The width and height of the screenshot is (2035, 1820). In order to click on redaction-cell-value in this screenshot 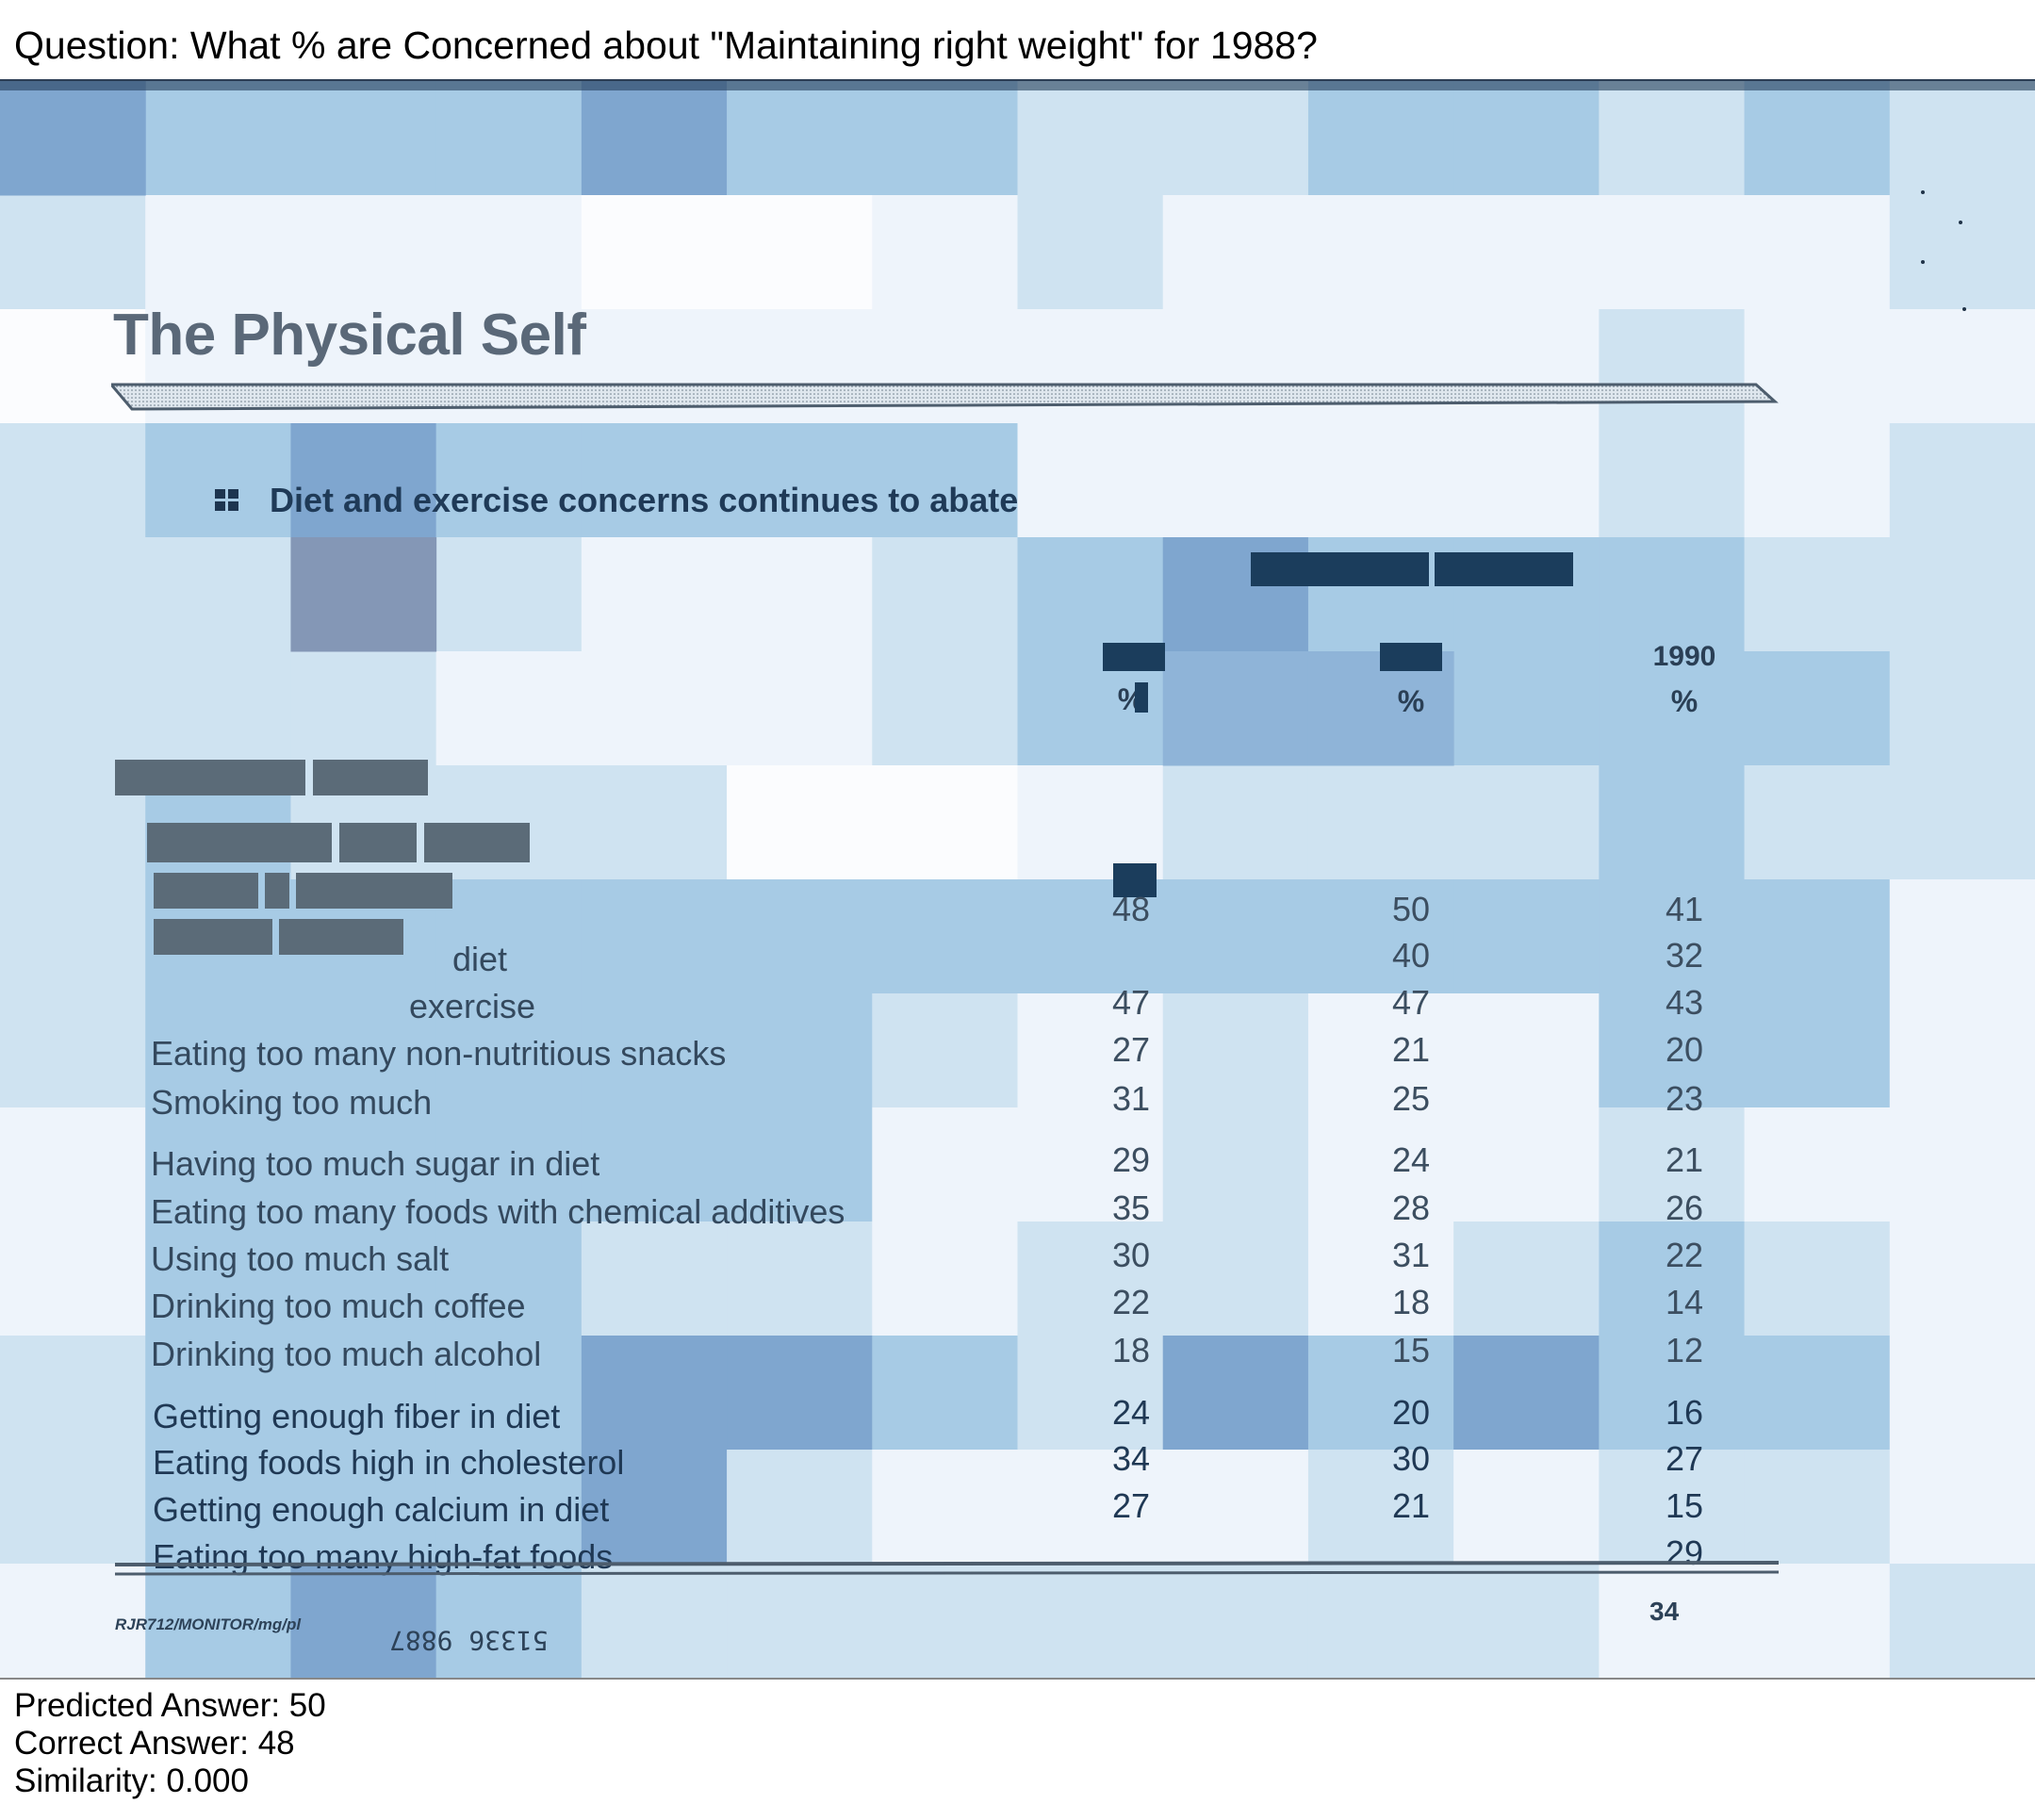, I will do `click(1135, 880)`.